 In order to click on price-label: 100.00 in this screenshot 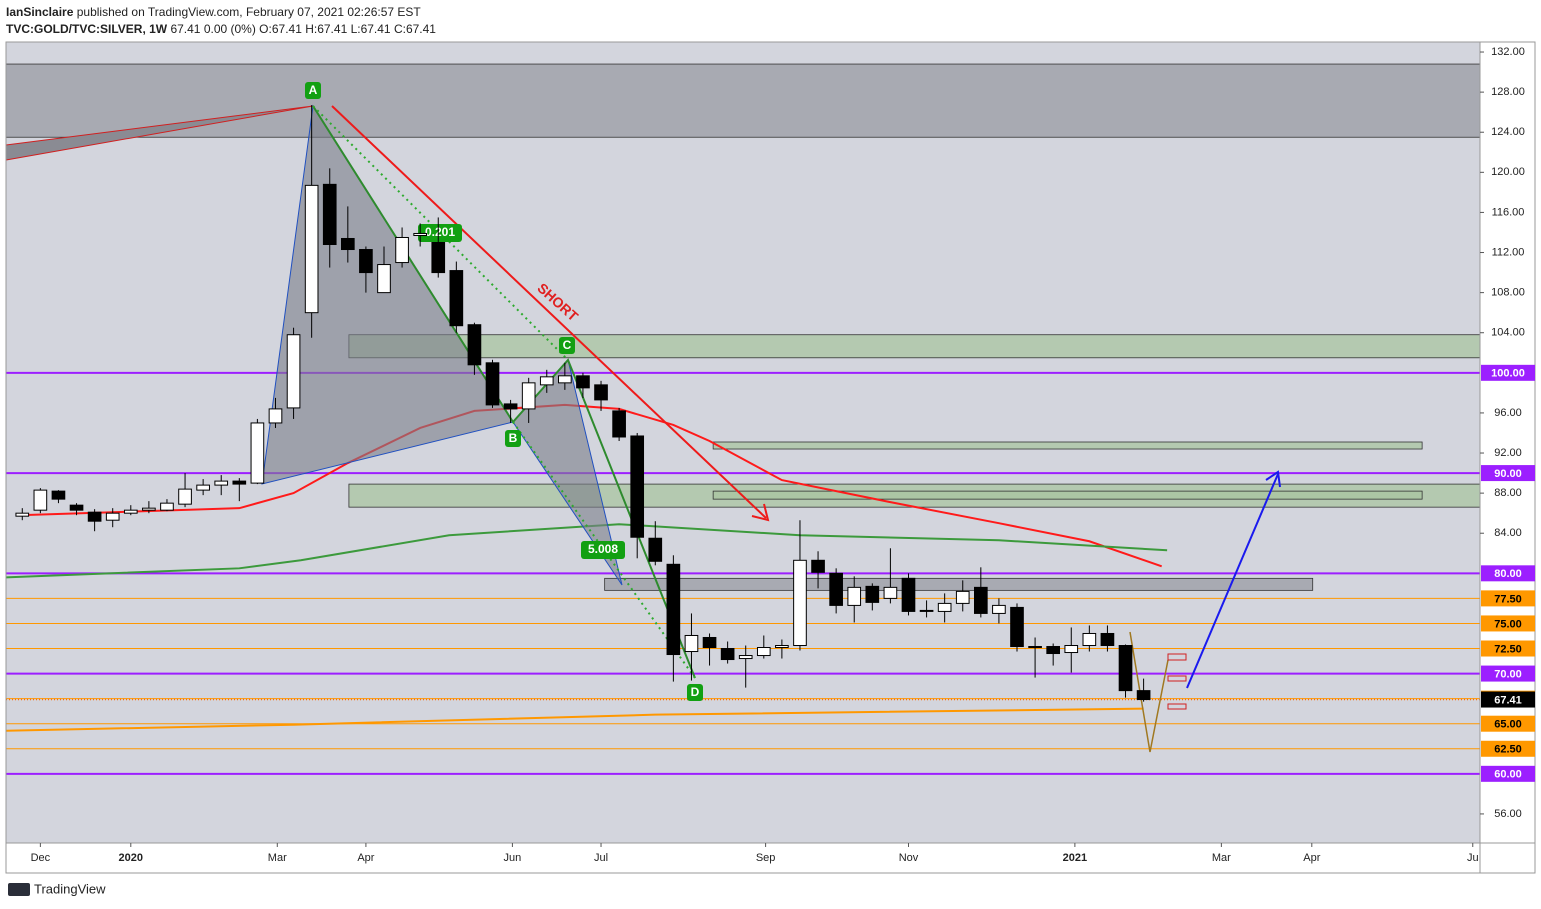, I will do `click(1508, 374)`.